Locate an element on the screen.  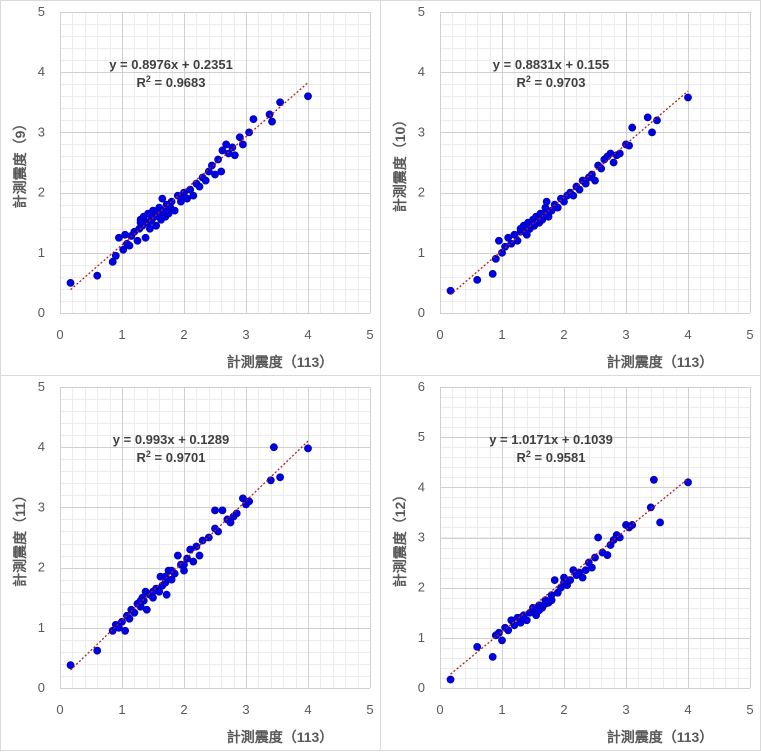
x-tick-label: 3 is located at coordinates (625, 709).